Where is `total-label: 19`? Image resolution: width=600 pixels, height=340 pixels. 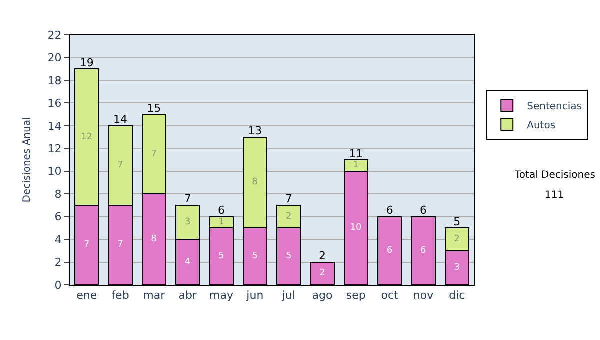 total-label: 19 is located at coordinates (87, 63).